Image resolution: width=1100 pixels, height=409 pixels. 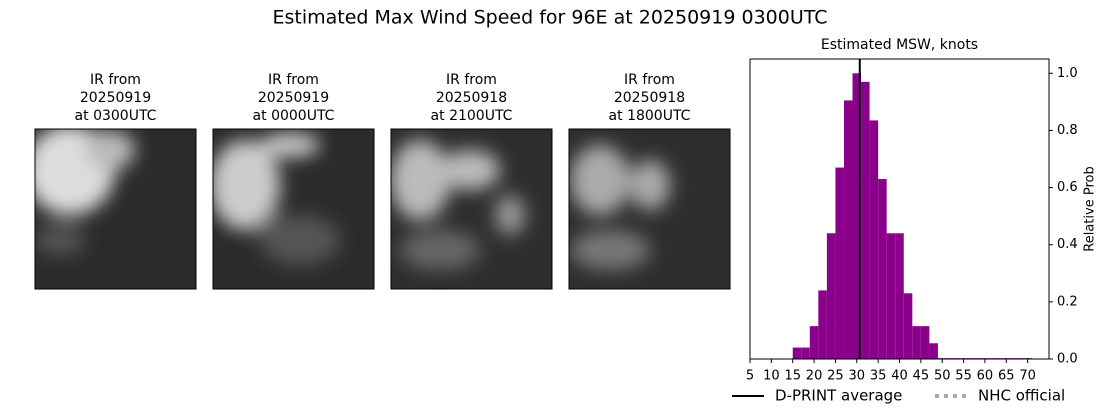 What do you see at coordinates (1067, 187) in the screenshot?
I see `y-tick-label: 0.6` at bounding box center [1067, 187].